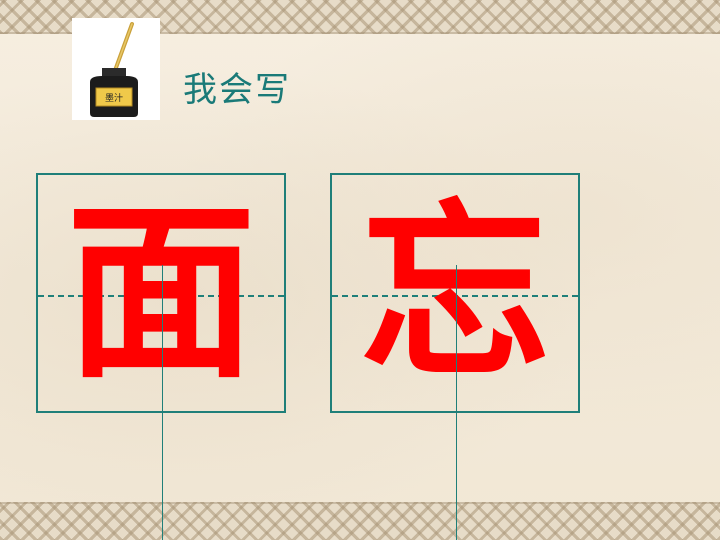 The height and width of the screenshot is (540, 720). What do you see at coordinates (116, 69) in the screenshot?
I see `ink-bottle-icon: 墨汁` at bounding box center [116, 69].